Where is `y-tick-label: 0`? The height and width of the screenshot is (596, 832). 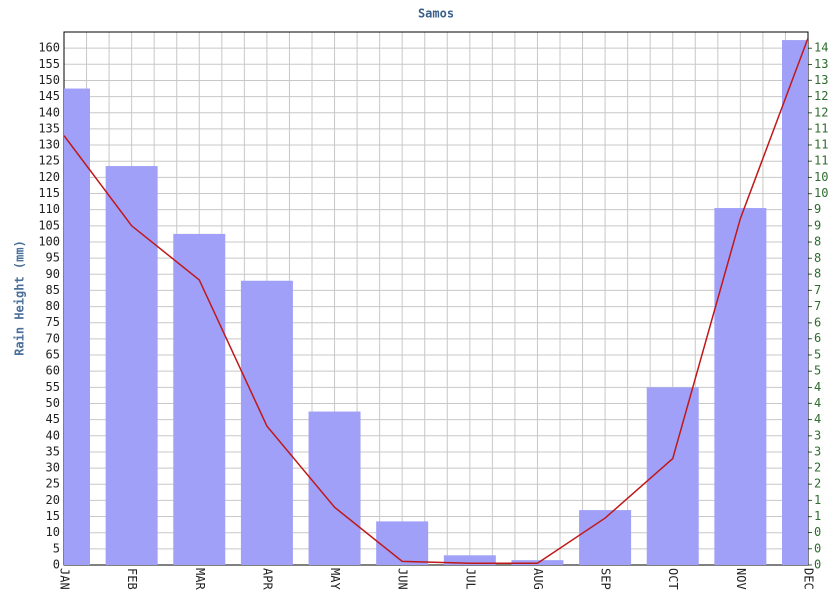
y-tick-label: 0 is located at coordinates (56, 565).